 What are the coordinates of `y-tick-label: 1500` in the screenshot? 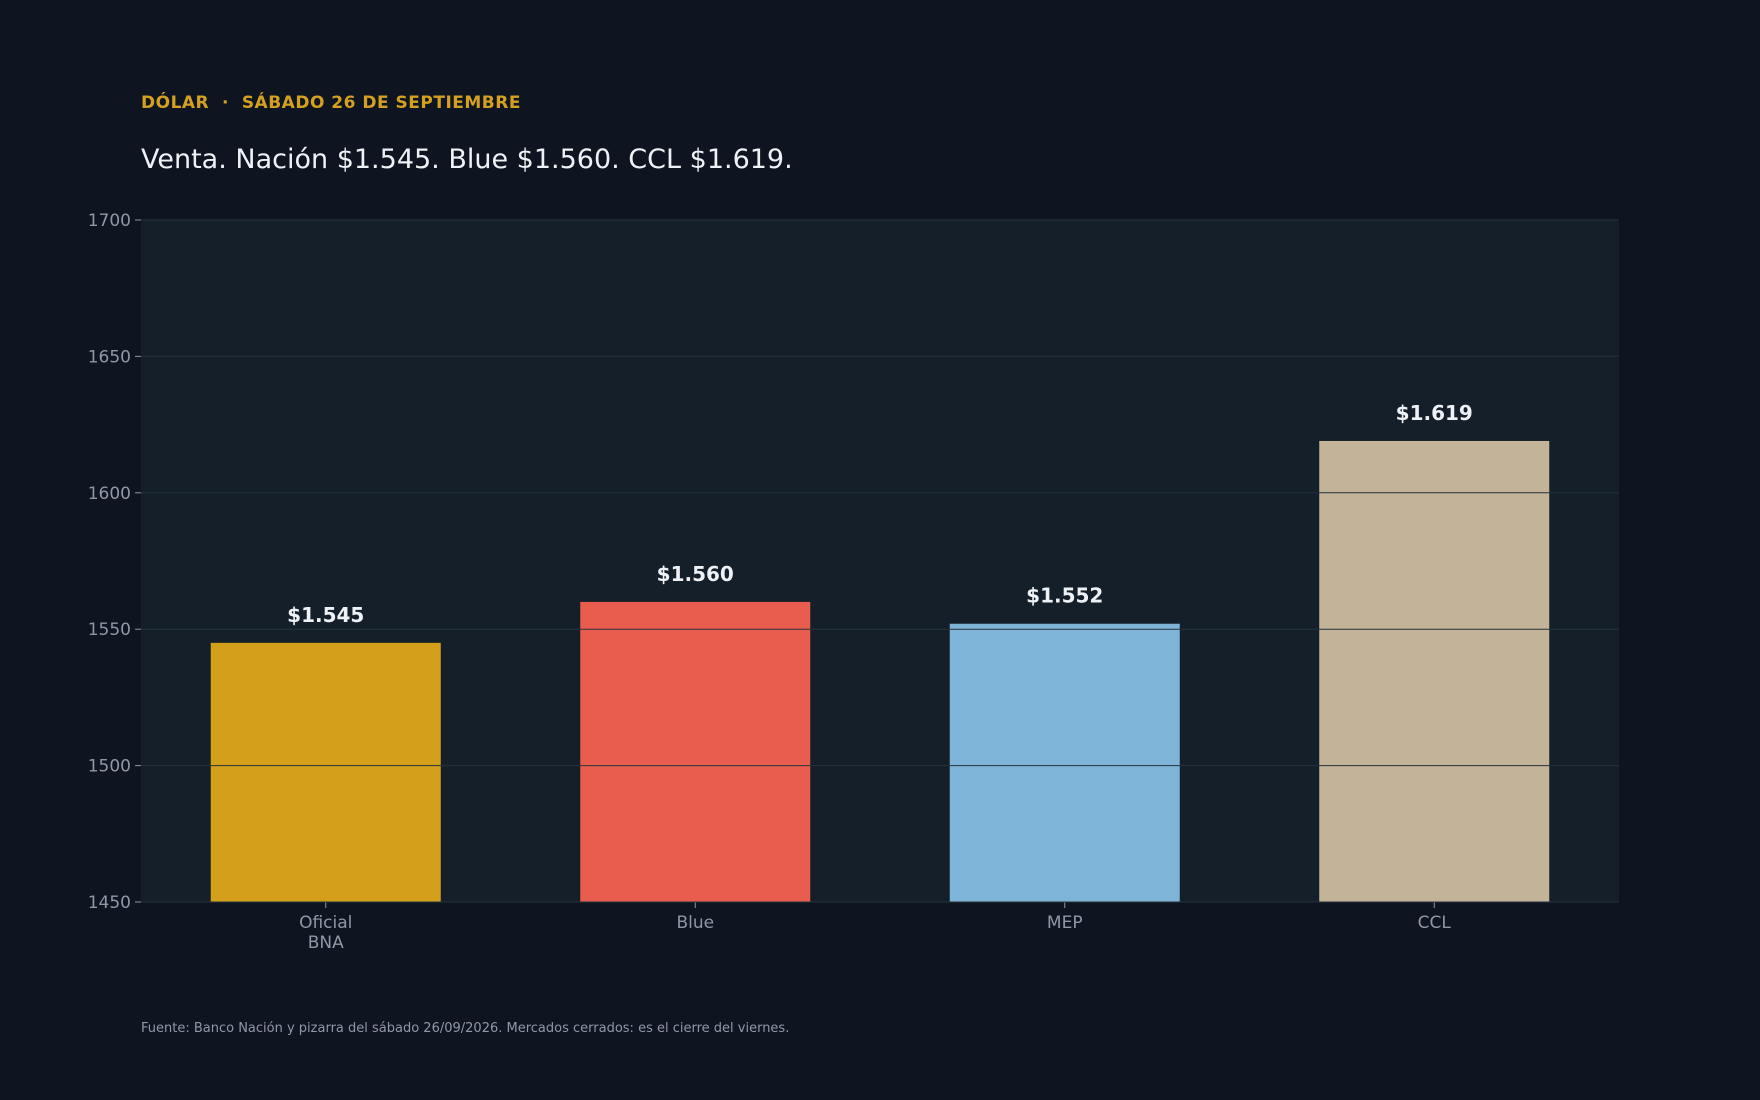 It's located at (109, 767).